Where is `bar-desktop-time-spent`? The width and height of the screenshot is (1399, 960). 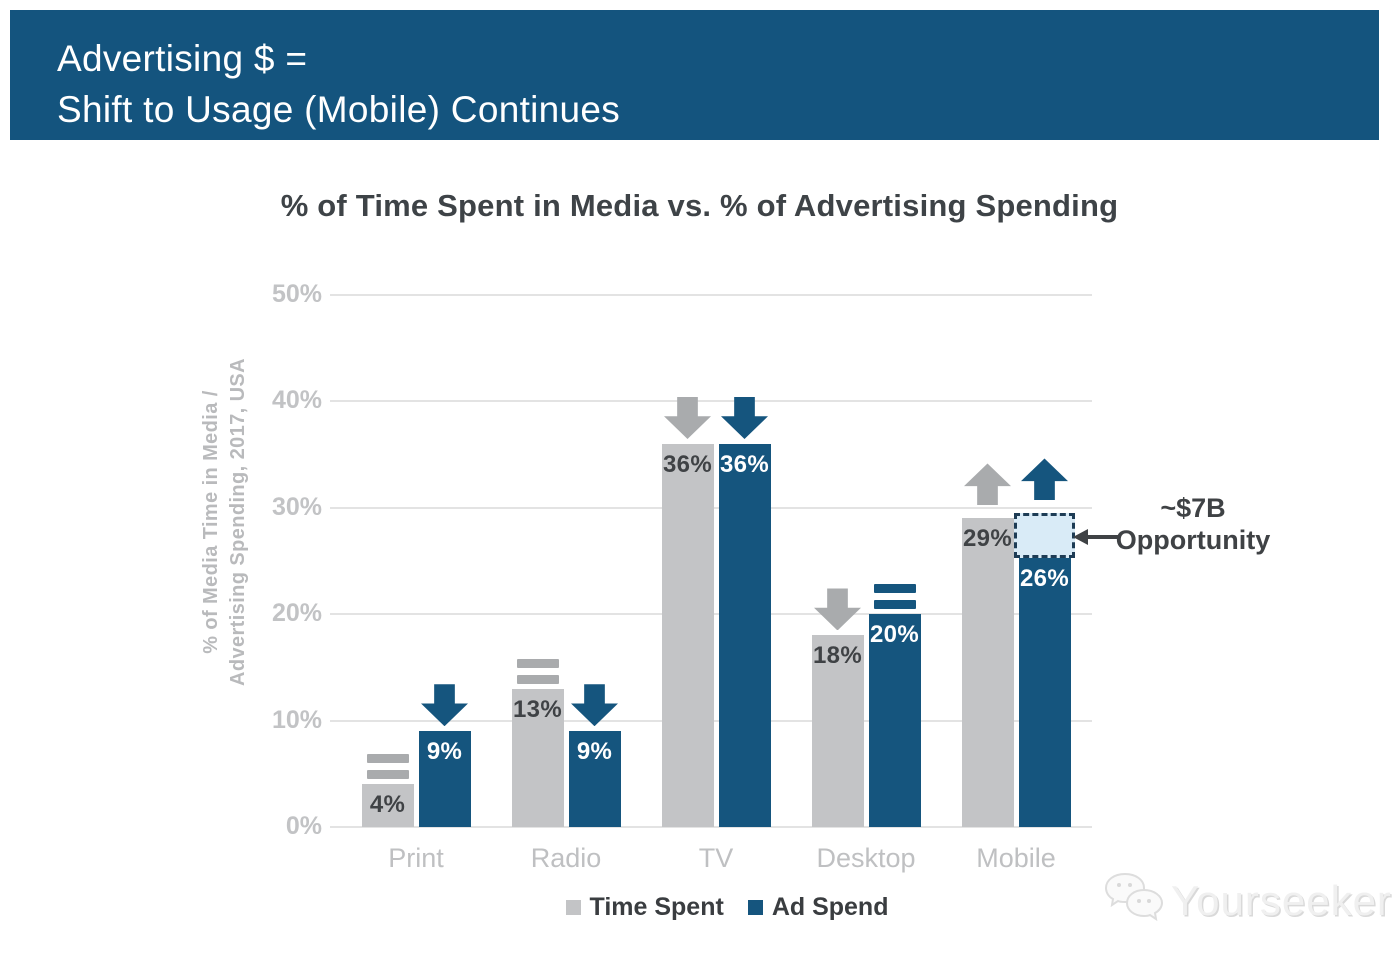 bar-desktop-time-spent is located at coordinates (837, 731).